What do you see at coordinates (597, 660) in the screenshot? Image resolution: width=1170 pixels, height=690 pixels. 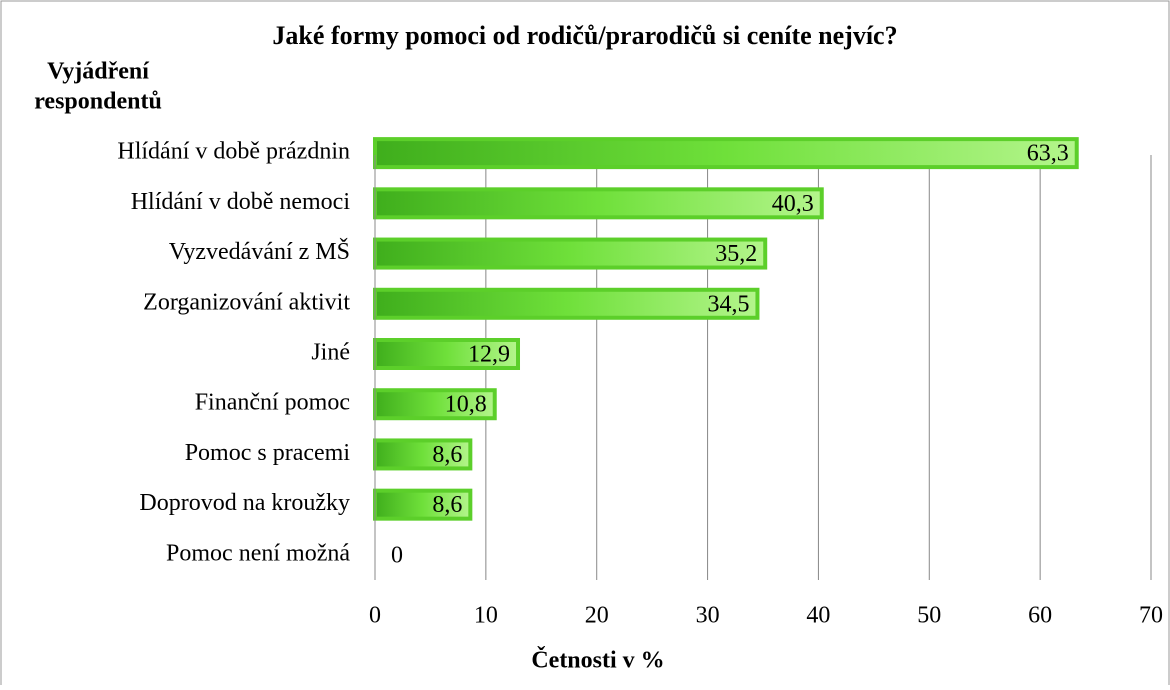 I see `x-axis-label: Četnosti v %` at bounding box center [597, 660].